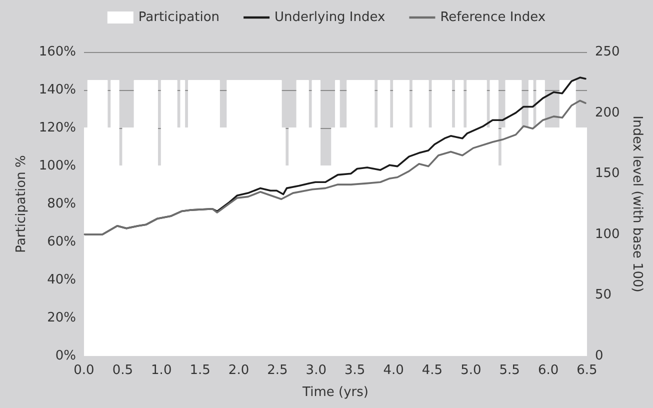 Image resolution: width=653 pixels, height=408 pixels. What do you see at coordinates (637, 204) in the screenshot?
I see `y2-axis-title: Index level (with base 100)` at bounding box center [637, 204].